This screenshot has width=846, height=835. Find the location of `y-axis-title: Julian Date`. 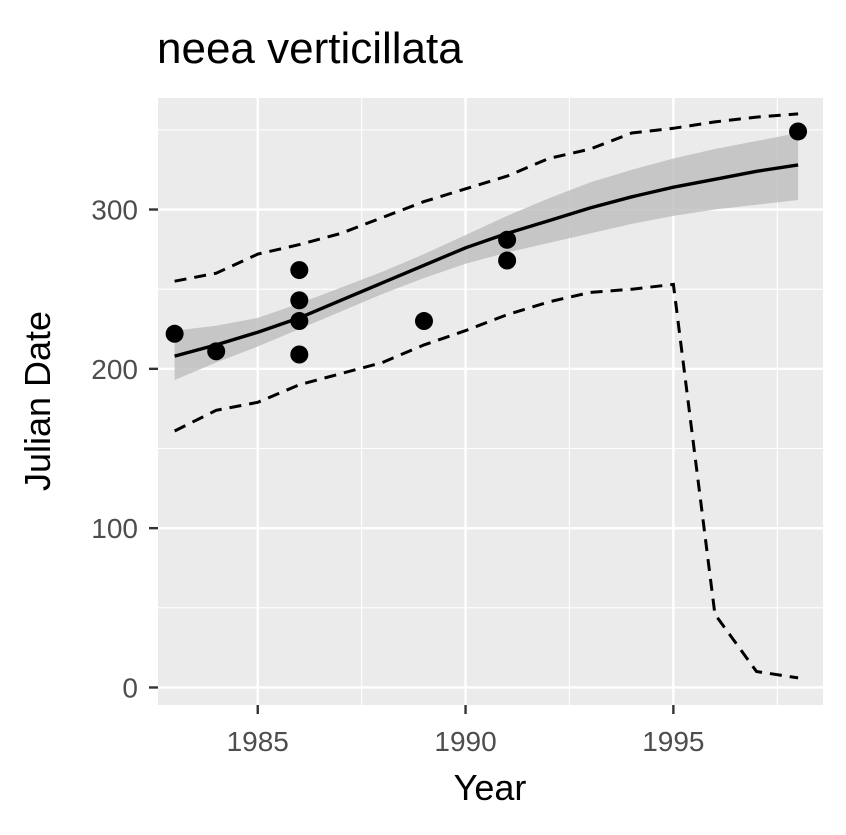

y-axis-title: Julian Date is located at coordinates (37, 401).